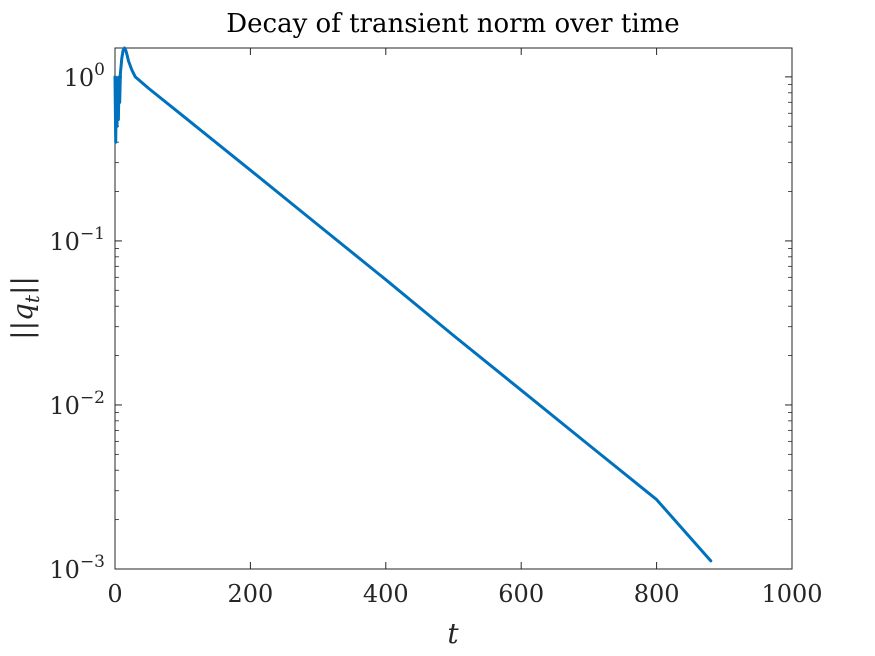  What do you see at coordinates (521, 594) in the screenshot?
I see `x-tick-label: 600` at bounding box center [521, 594].